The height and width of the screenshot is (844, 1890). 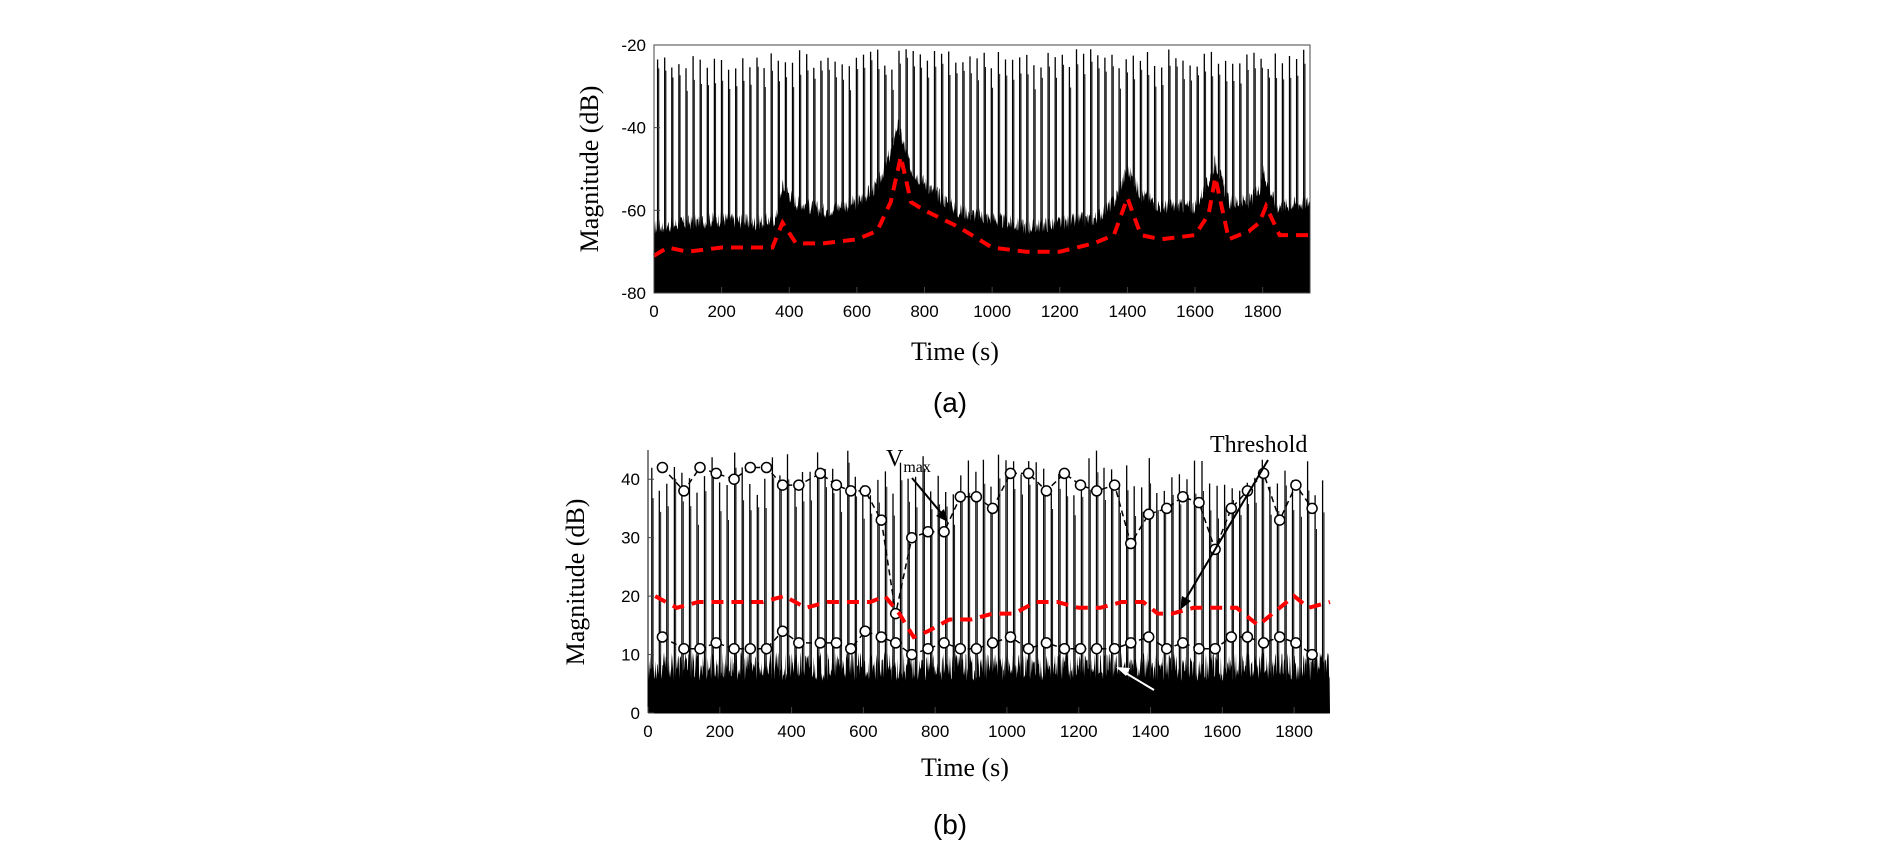 What do you see at coordinates (1184, 703) in the screenshot?
I see `annotation-vmin-sub: min` at bounding box center [1184, 703].